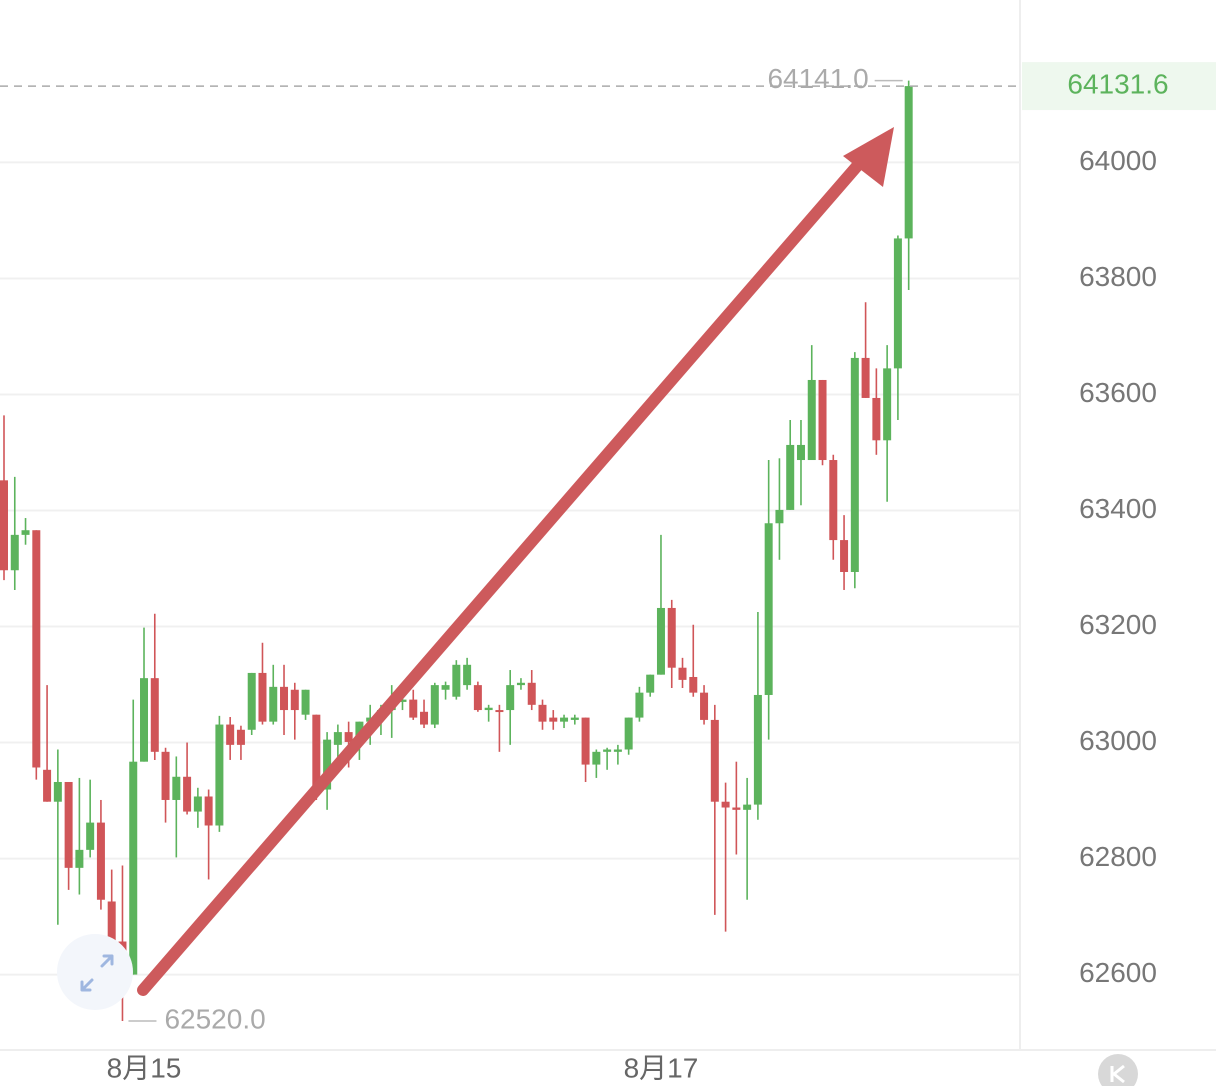 This screenshot has width=1216, height=1086. What do you see at coordinates (1117, 1074) in the screenshot?
I see `k-button-glyph` at bounding box center [1117, 1074].